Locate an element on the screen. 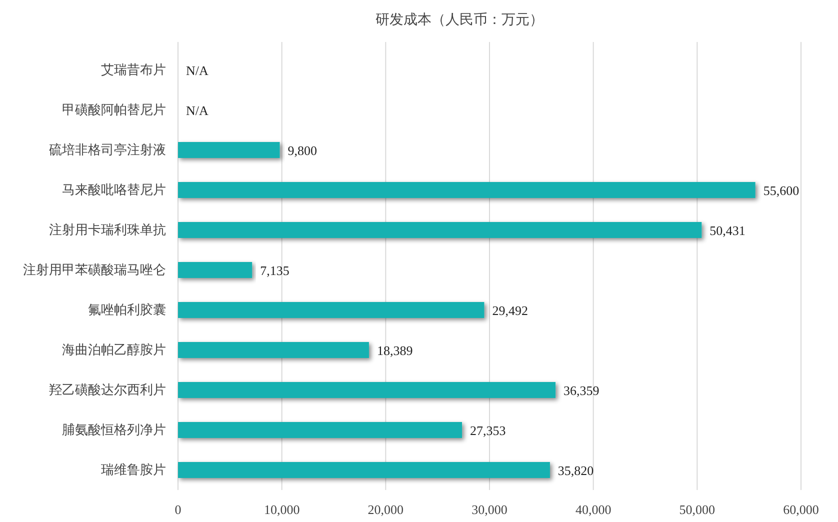  y-tick-label: 氟唑帕利胶囊 is located at coordinates (127, 309).